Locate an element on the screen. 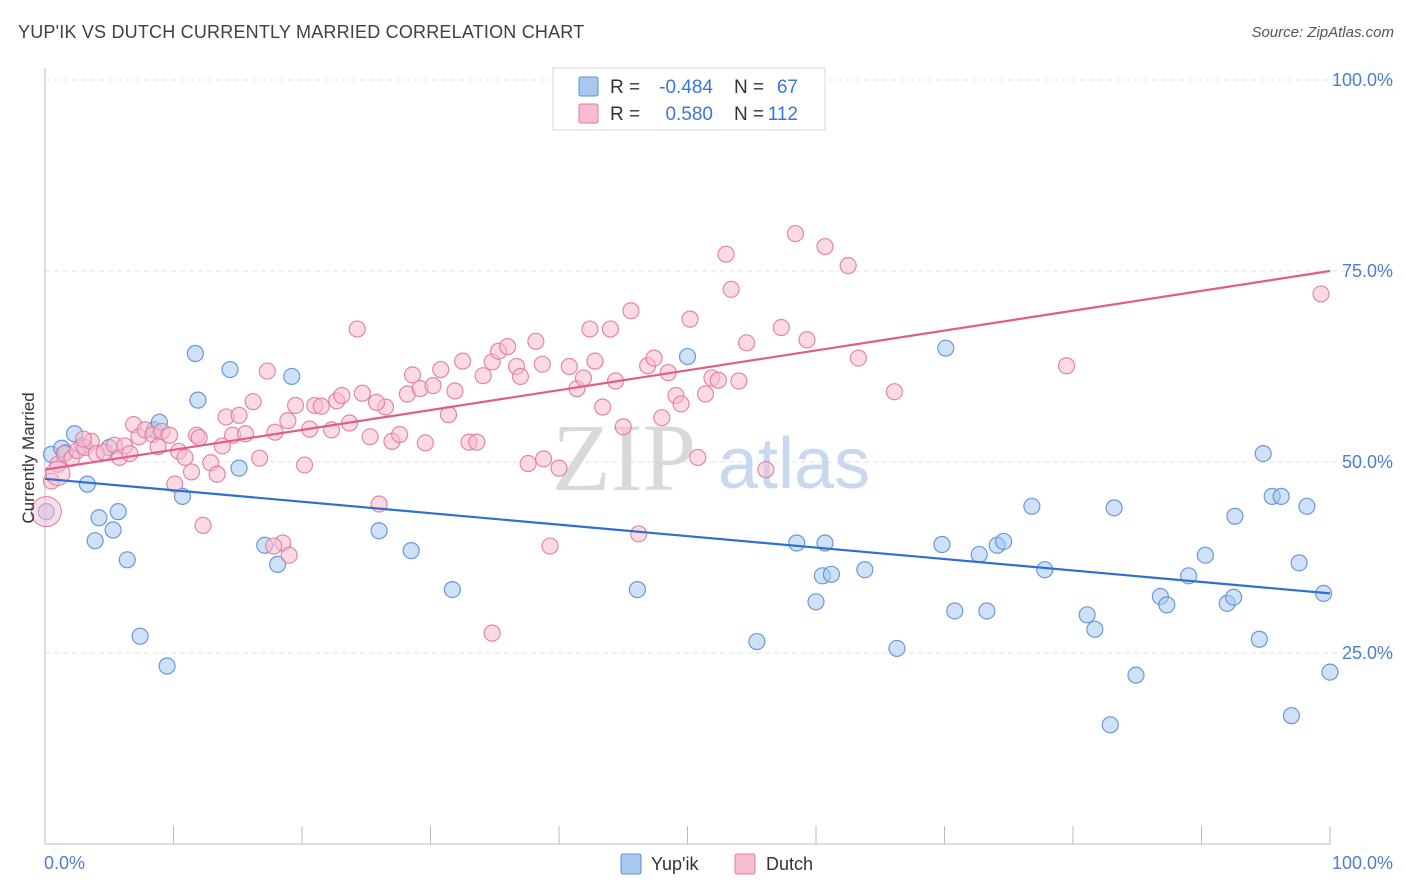 The height and width of the screenshot is (892, 1406). watermark-atlas: atlas is located at coordinates (794, 464).